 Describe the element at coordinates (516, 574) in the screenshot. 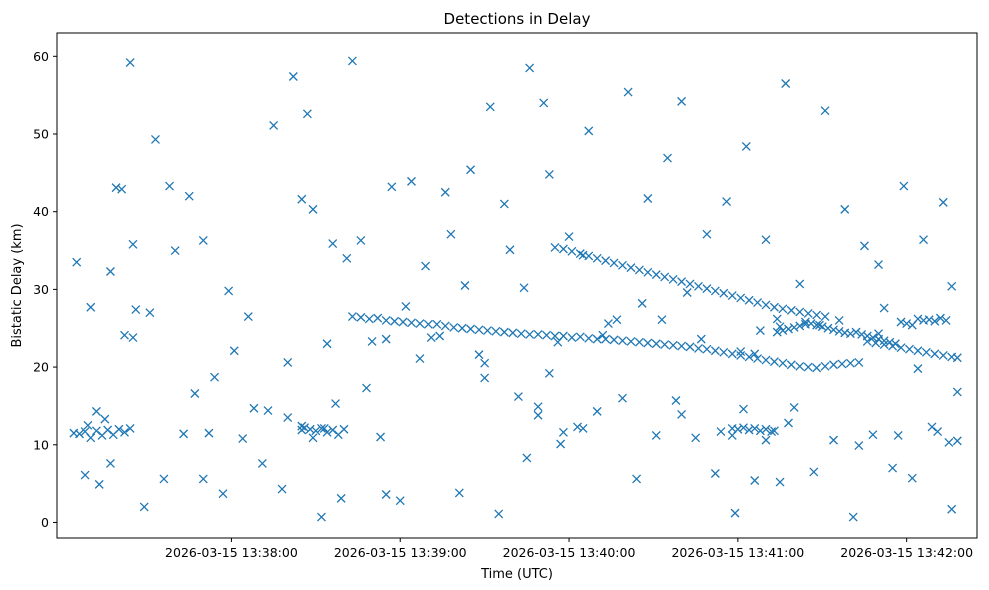

I see `x-axis-title: Time (UTC)` at that location.